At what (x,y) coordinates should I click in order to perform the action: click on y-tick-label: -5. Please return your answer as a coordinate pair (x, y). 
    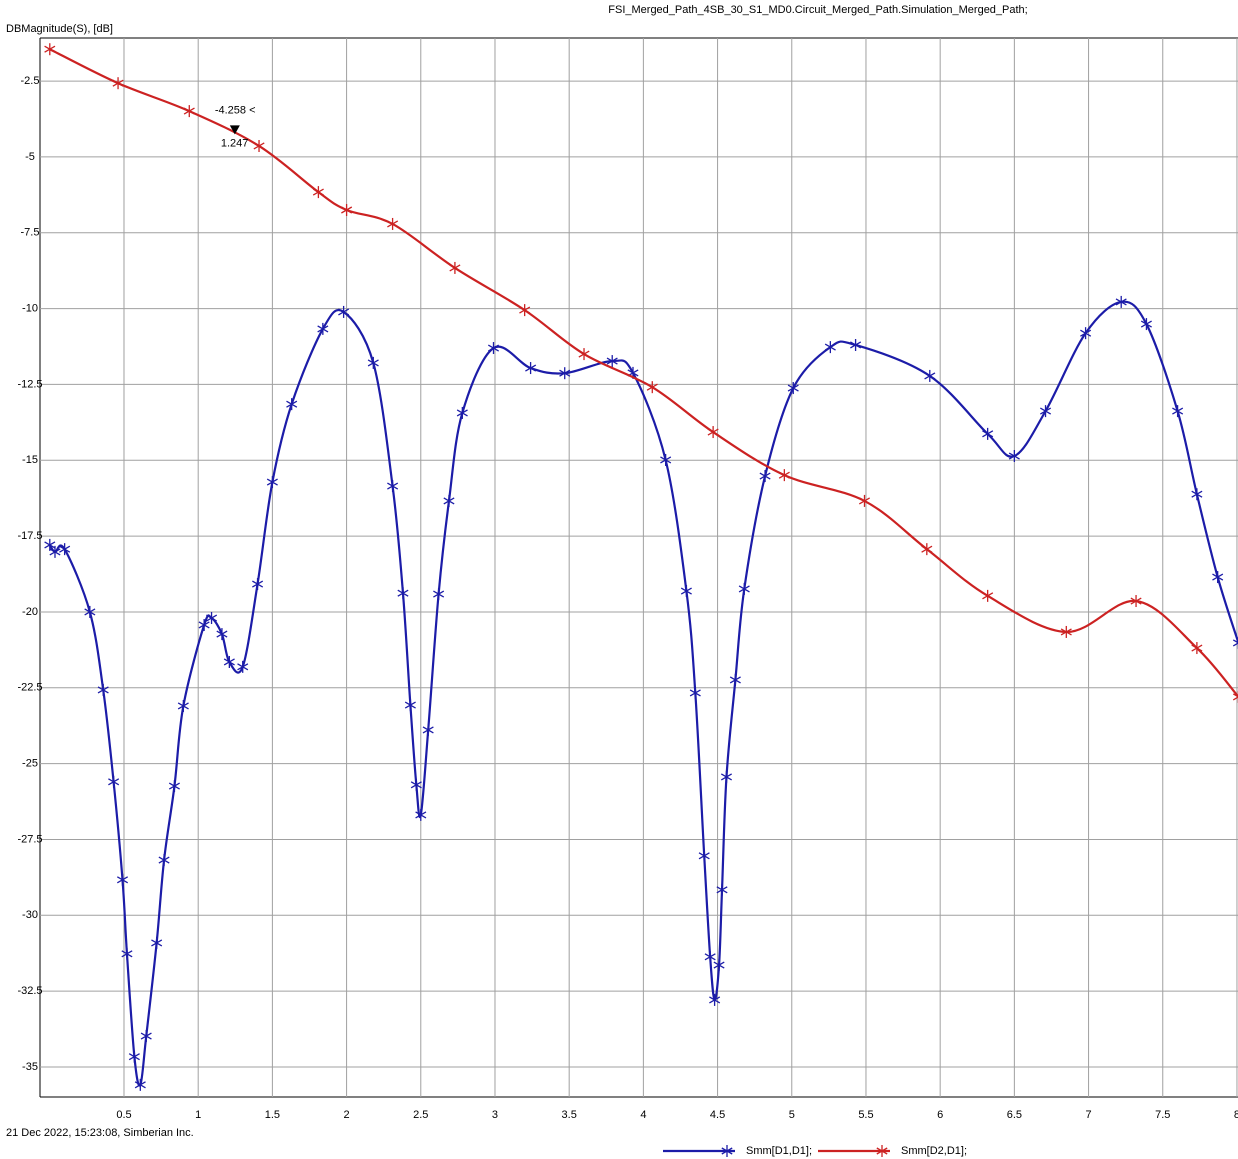
    Looking at the image, I should click on (30, 157).